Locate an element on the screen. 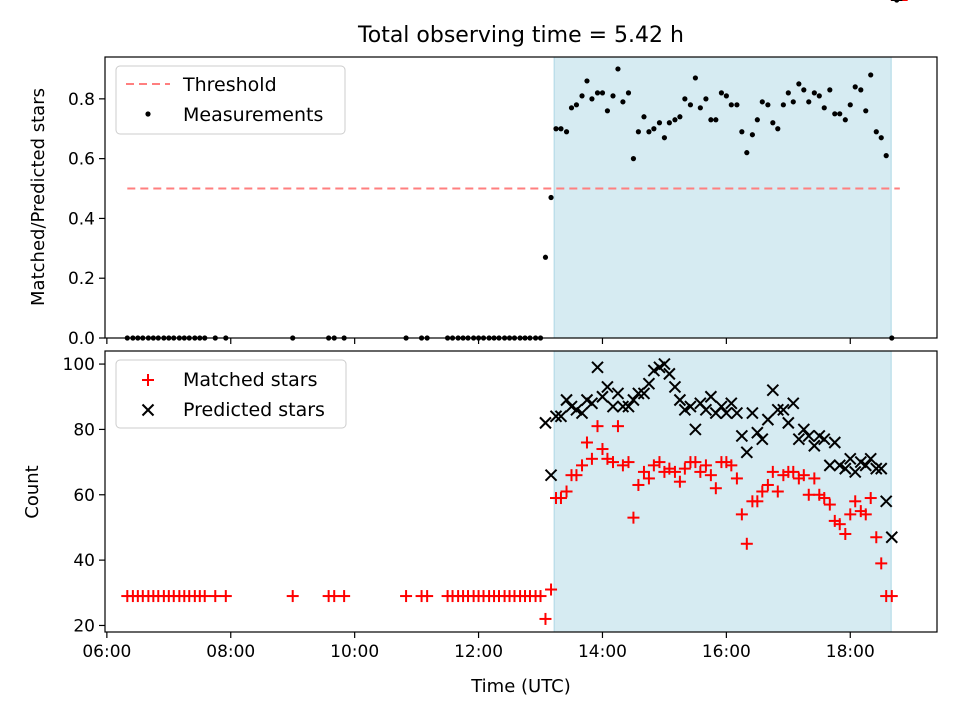 This screenshot has height=720, width=960. y-tick-label: 60 is located at coordinates (84, 496).